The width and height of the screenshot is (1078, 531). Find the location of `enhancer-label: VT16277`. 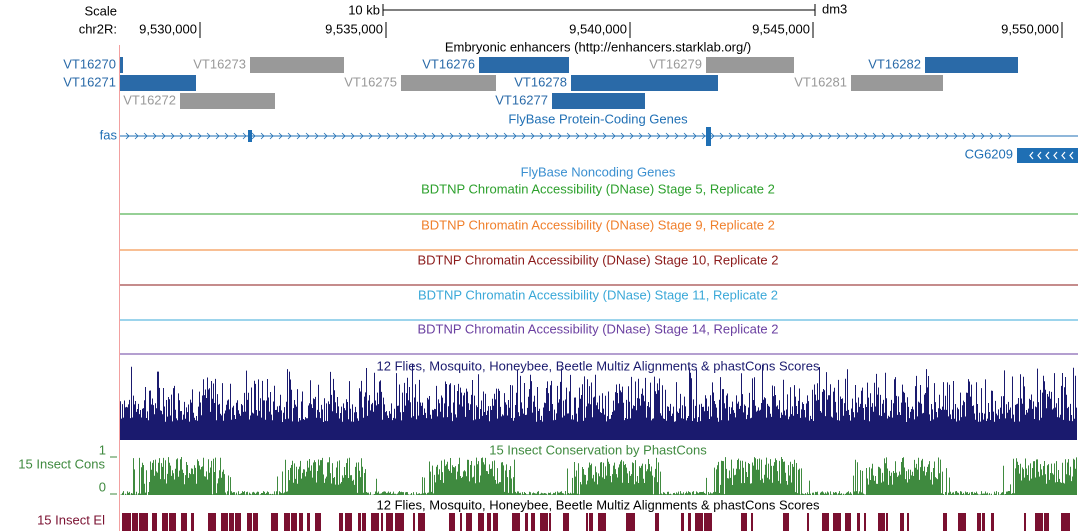

enhancer-label: VT16277 is located at coordinates (521, 99).